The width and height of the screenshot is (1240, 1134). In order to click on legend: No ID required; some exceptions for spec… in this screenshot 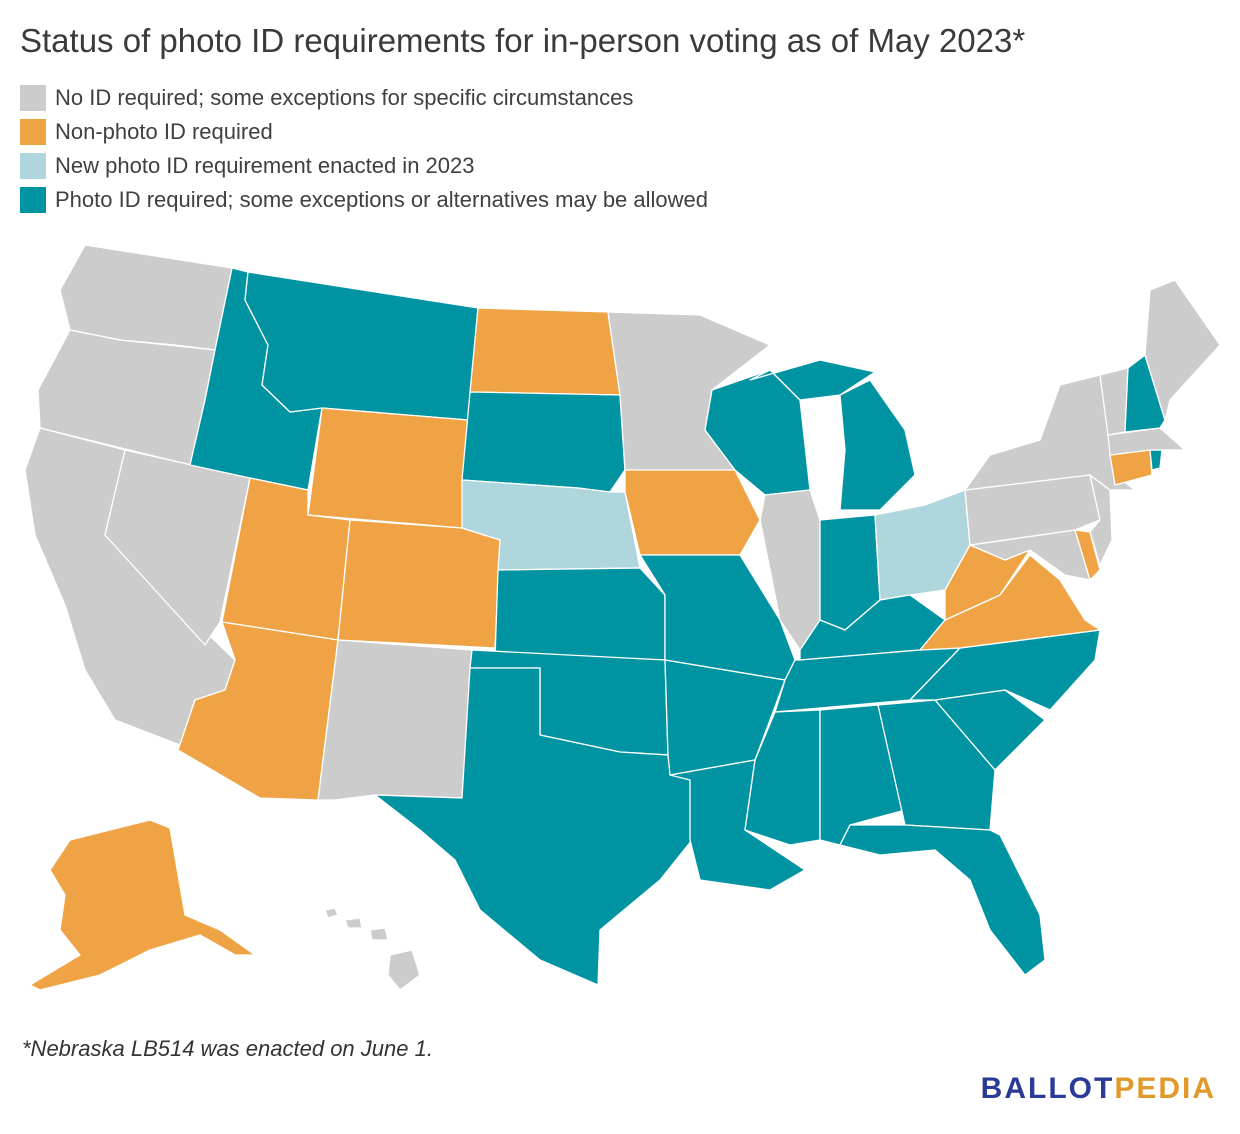, I will do `click(364, 149)`.